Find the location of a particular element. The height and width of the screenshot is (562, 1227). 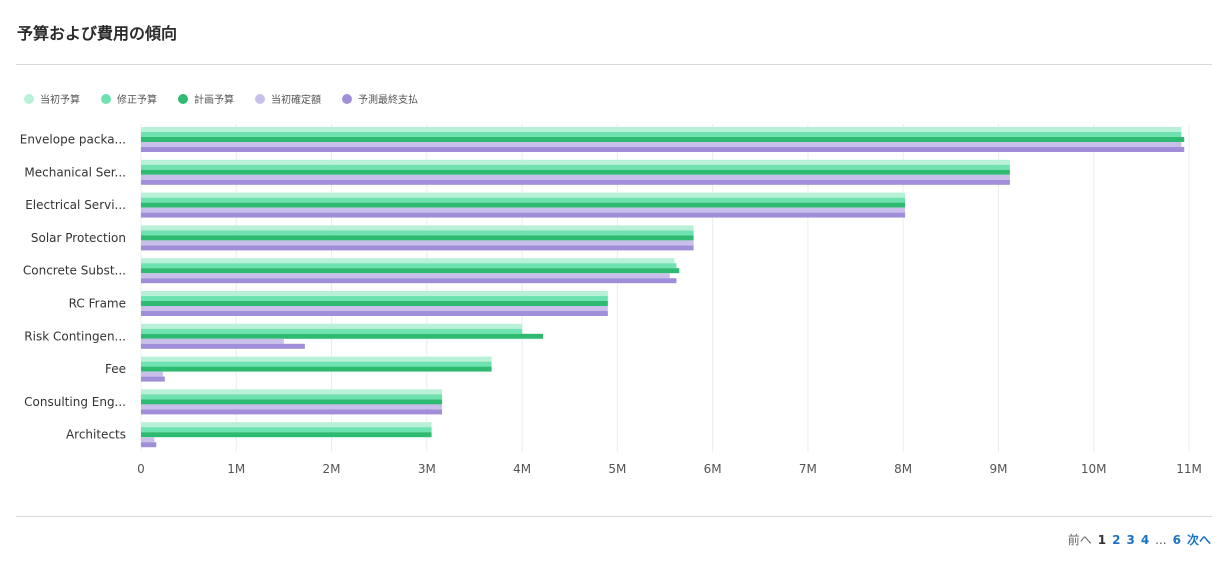

x-tick-label: 2M is located at coordinates (332, 469).